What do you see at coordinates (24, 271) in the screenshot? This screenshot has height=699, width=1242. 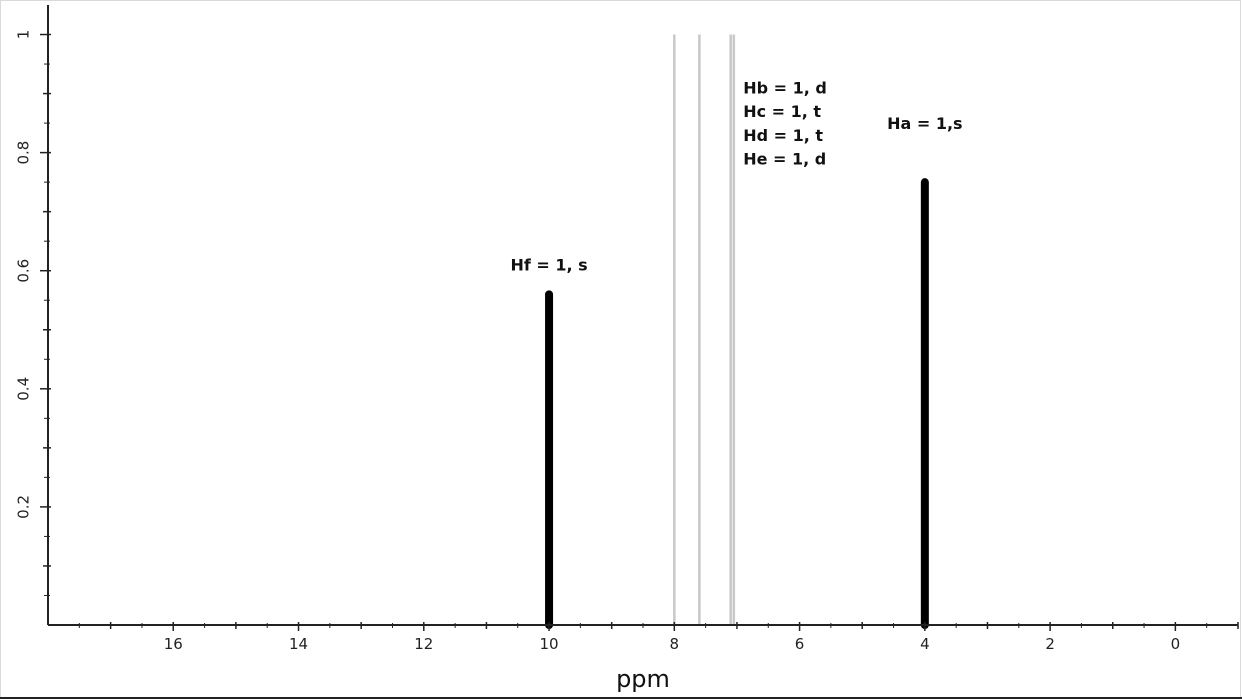 I see `y-tick-label: 0.6` at bounding box center [24, 271].